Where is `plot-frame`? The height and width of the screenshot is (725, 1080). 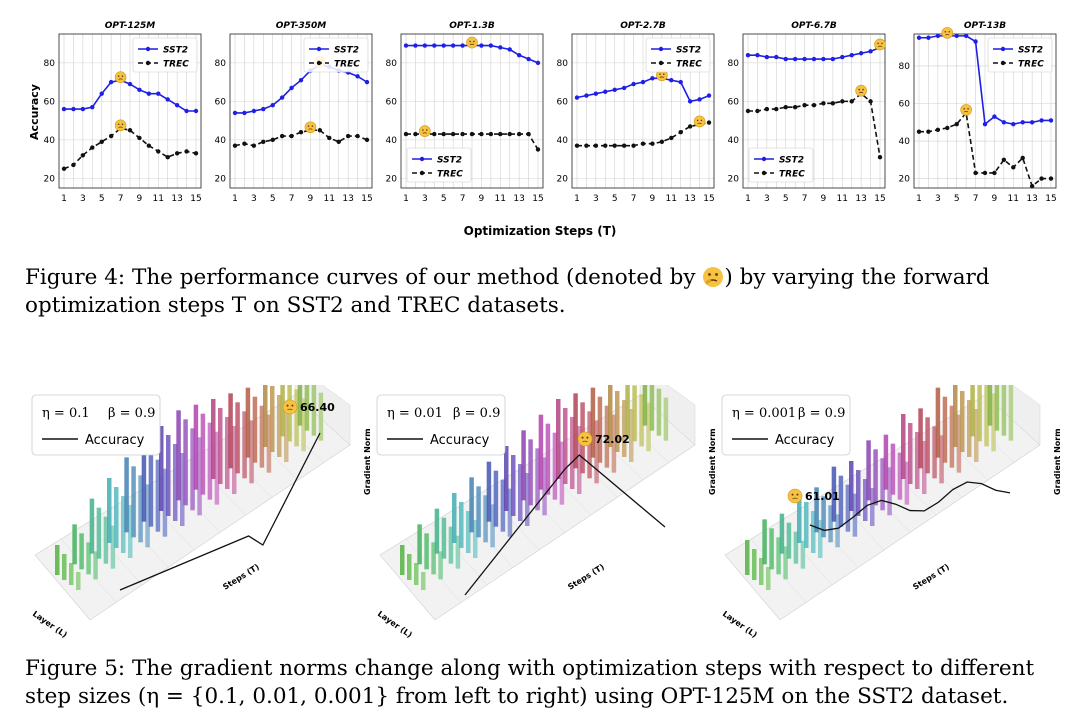 plot-frame is located at coordinates (130, 111).